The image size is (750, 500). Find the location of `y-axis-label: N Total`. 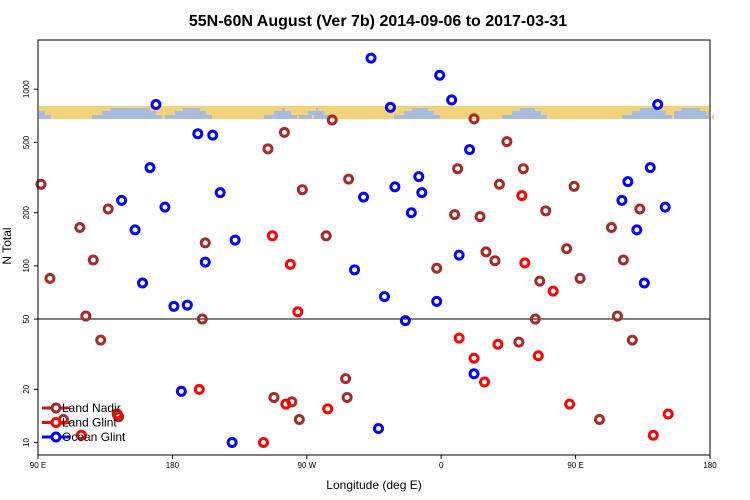

y-axis-label: N Total is located at coordinates (7, 245).